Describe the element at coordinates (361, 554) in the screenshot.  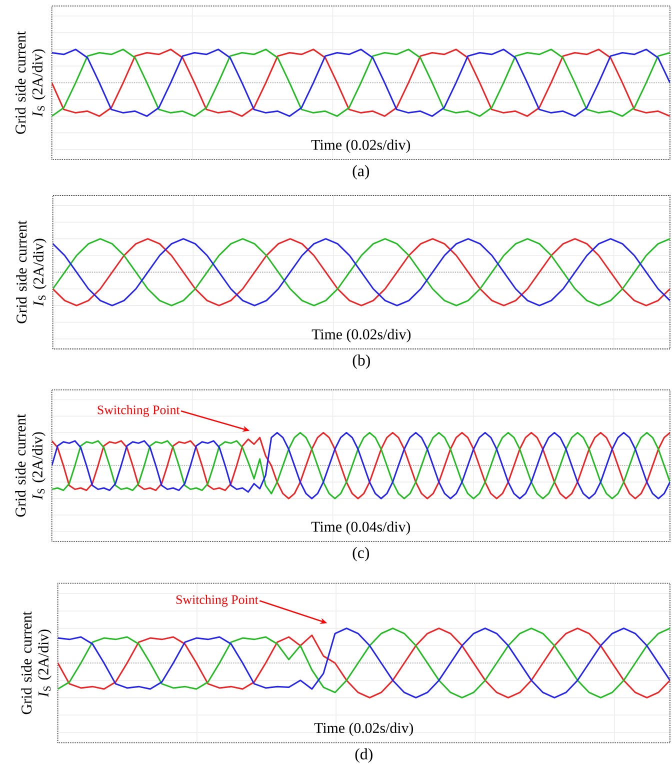
I see `text: (c)` at that location.